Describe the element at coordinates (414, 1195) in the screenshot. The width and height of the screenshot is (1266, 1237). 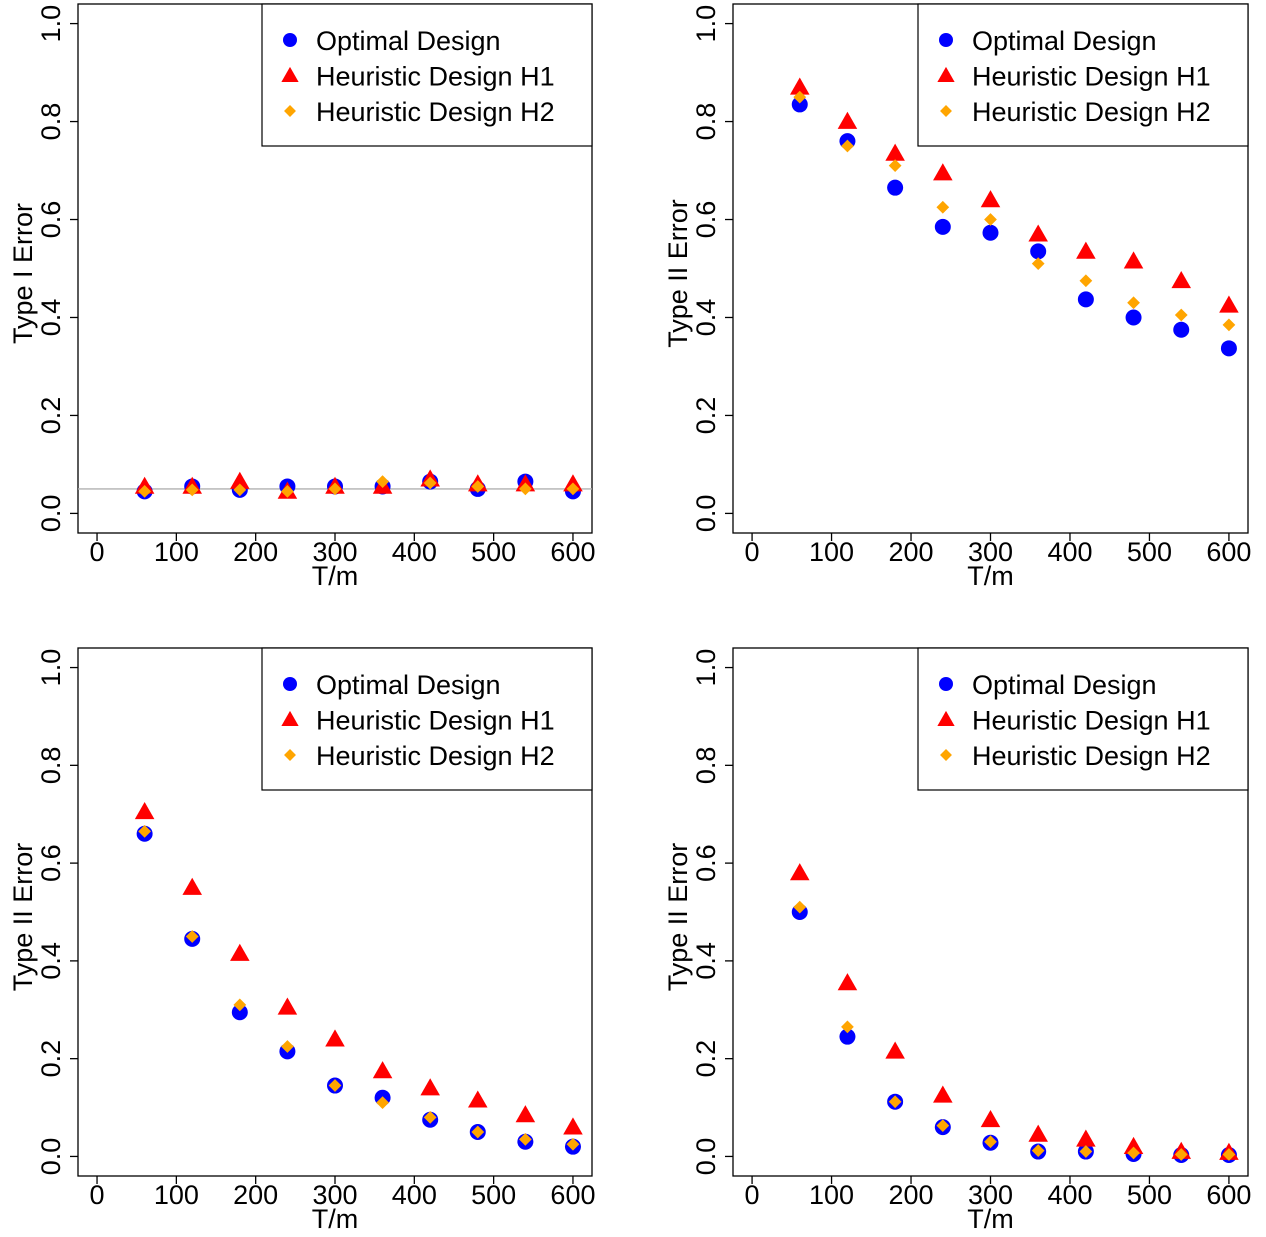
I see `x-tick-label: 400` at that location.